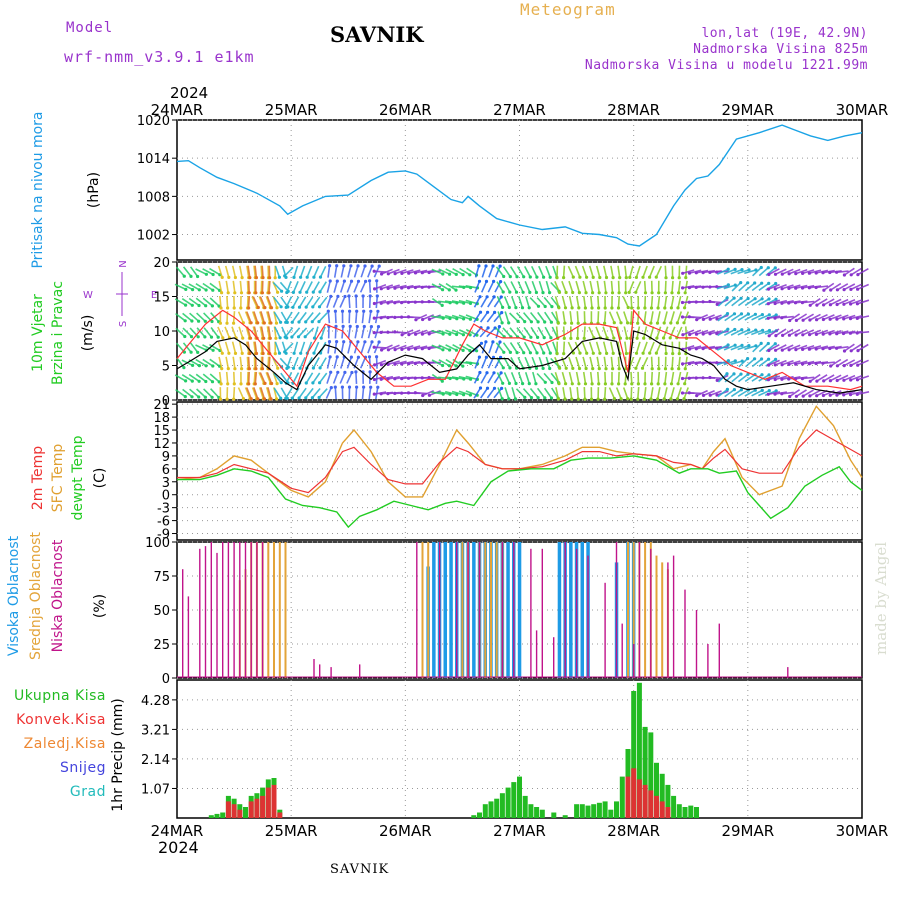 Image resolution: width=900 pixels, height=900 pixels. What do you see at coordinates (377, 34) in the screenshot?
I see `station-title: SAVNIK` at bounding box center [377, 34].